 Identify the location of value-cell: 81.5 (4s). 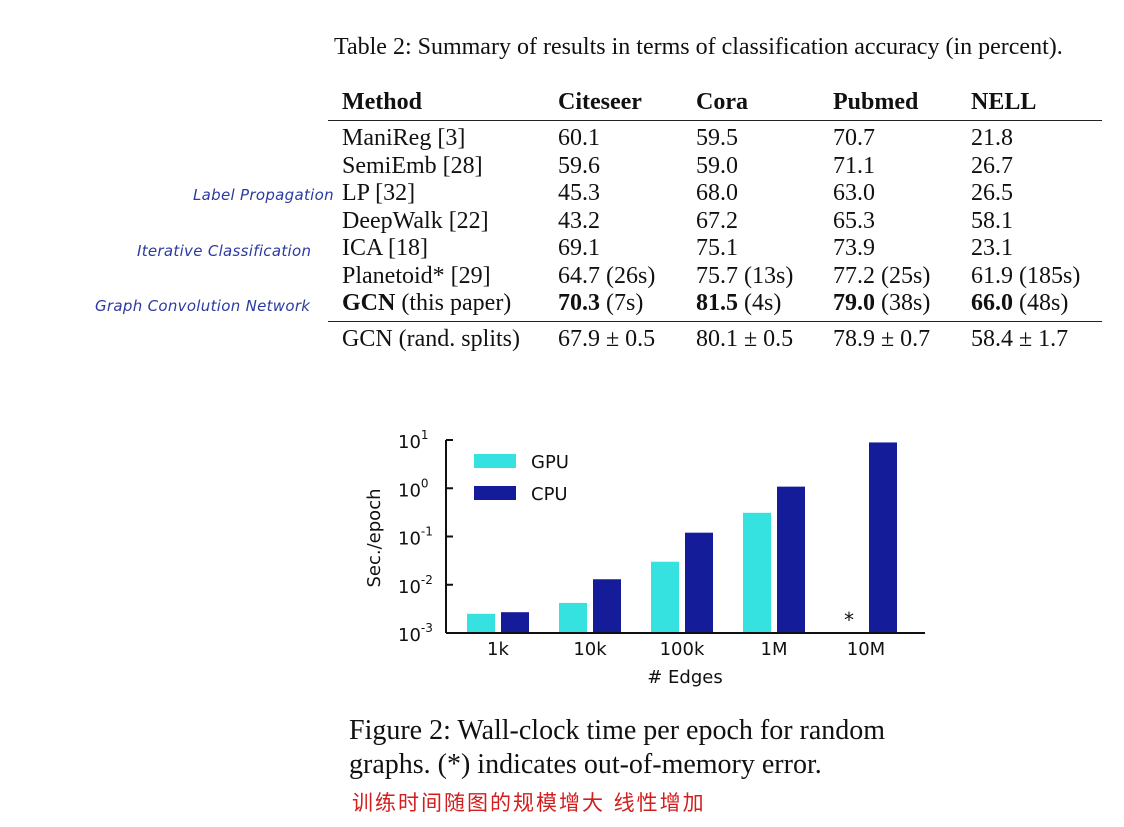
(750, 305).